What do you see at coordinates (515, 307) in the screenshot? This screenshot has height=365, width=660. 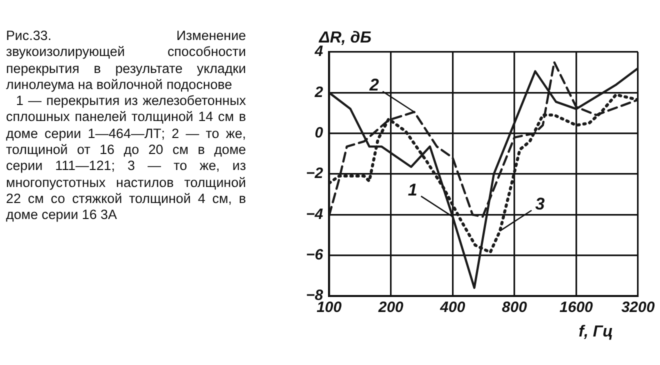 I see `x-tick-label: 800` at bounding box center [515, 307].